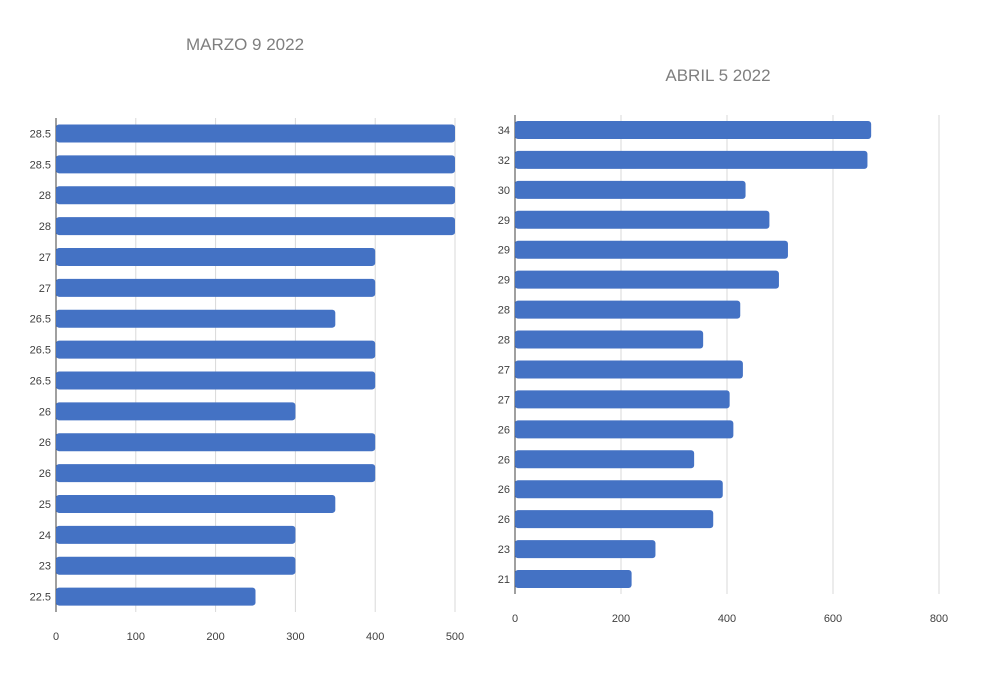  I want to click on y-category-label: 22.5, so click(40, 598).